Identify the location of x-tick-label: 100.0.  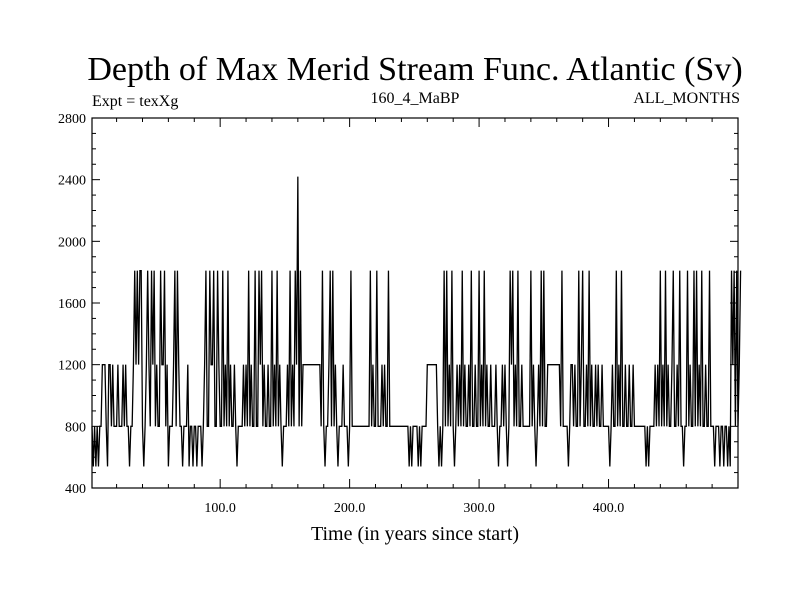
(220, 508).